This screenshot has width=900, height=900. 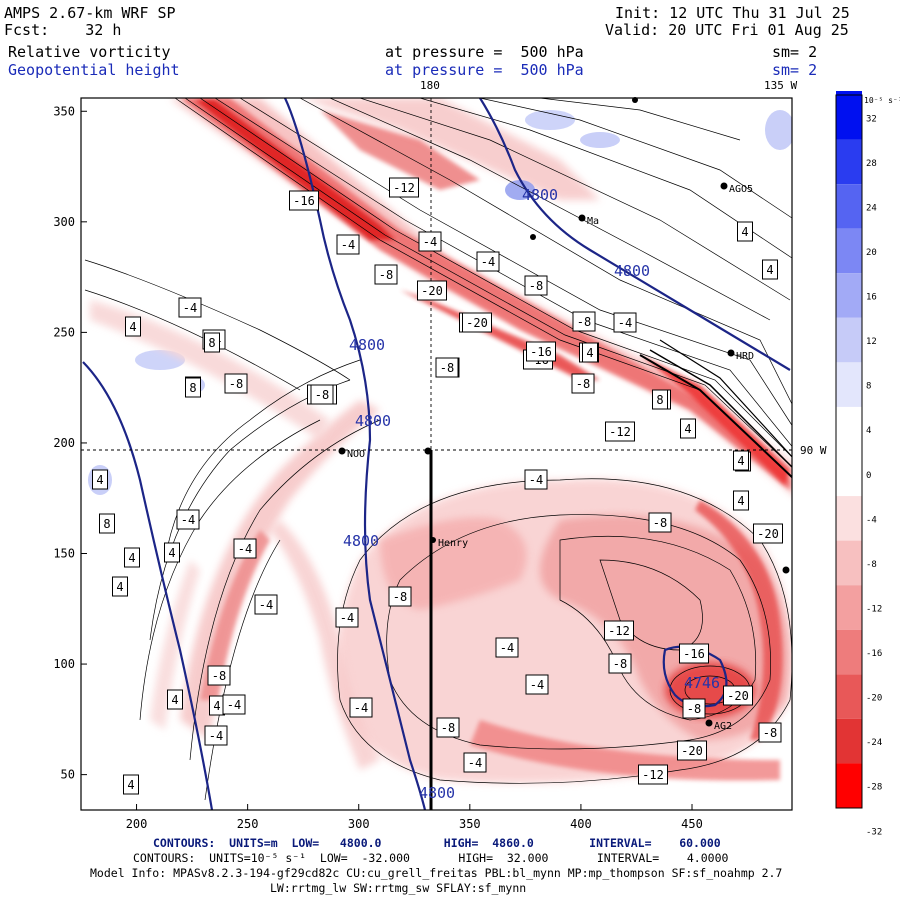 What do you see at coordinates (64, 664) in the screenshot?
I see `y-tick-label: 100` at bounding box center [64, 664].